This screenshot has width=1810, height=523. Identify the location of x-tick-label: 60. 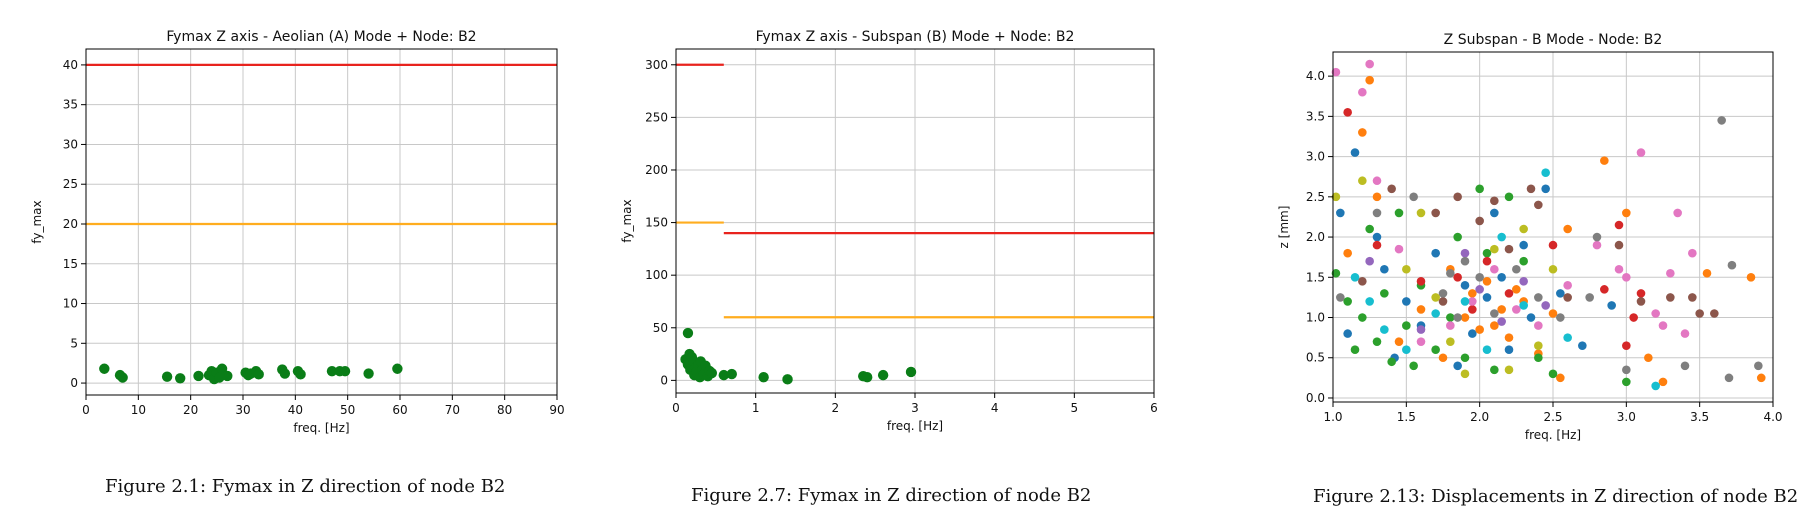
(399, 410).